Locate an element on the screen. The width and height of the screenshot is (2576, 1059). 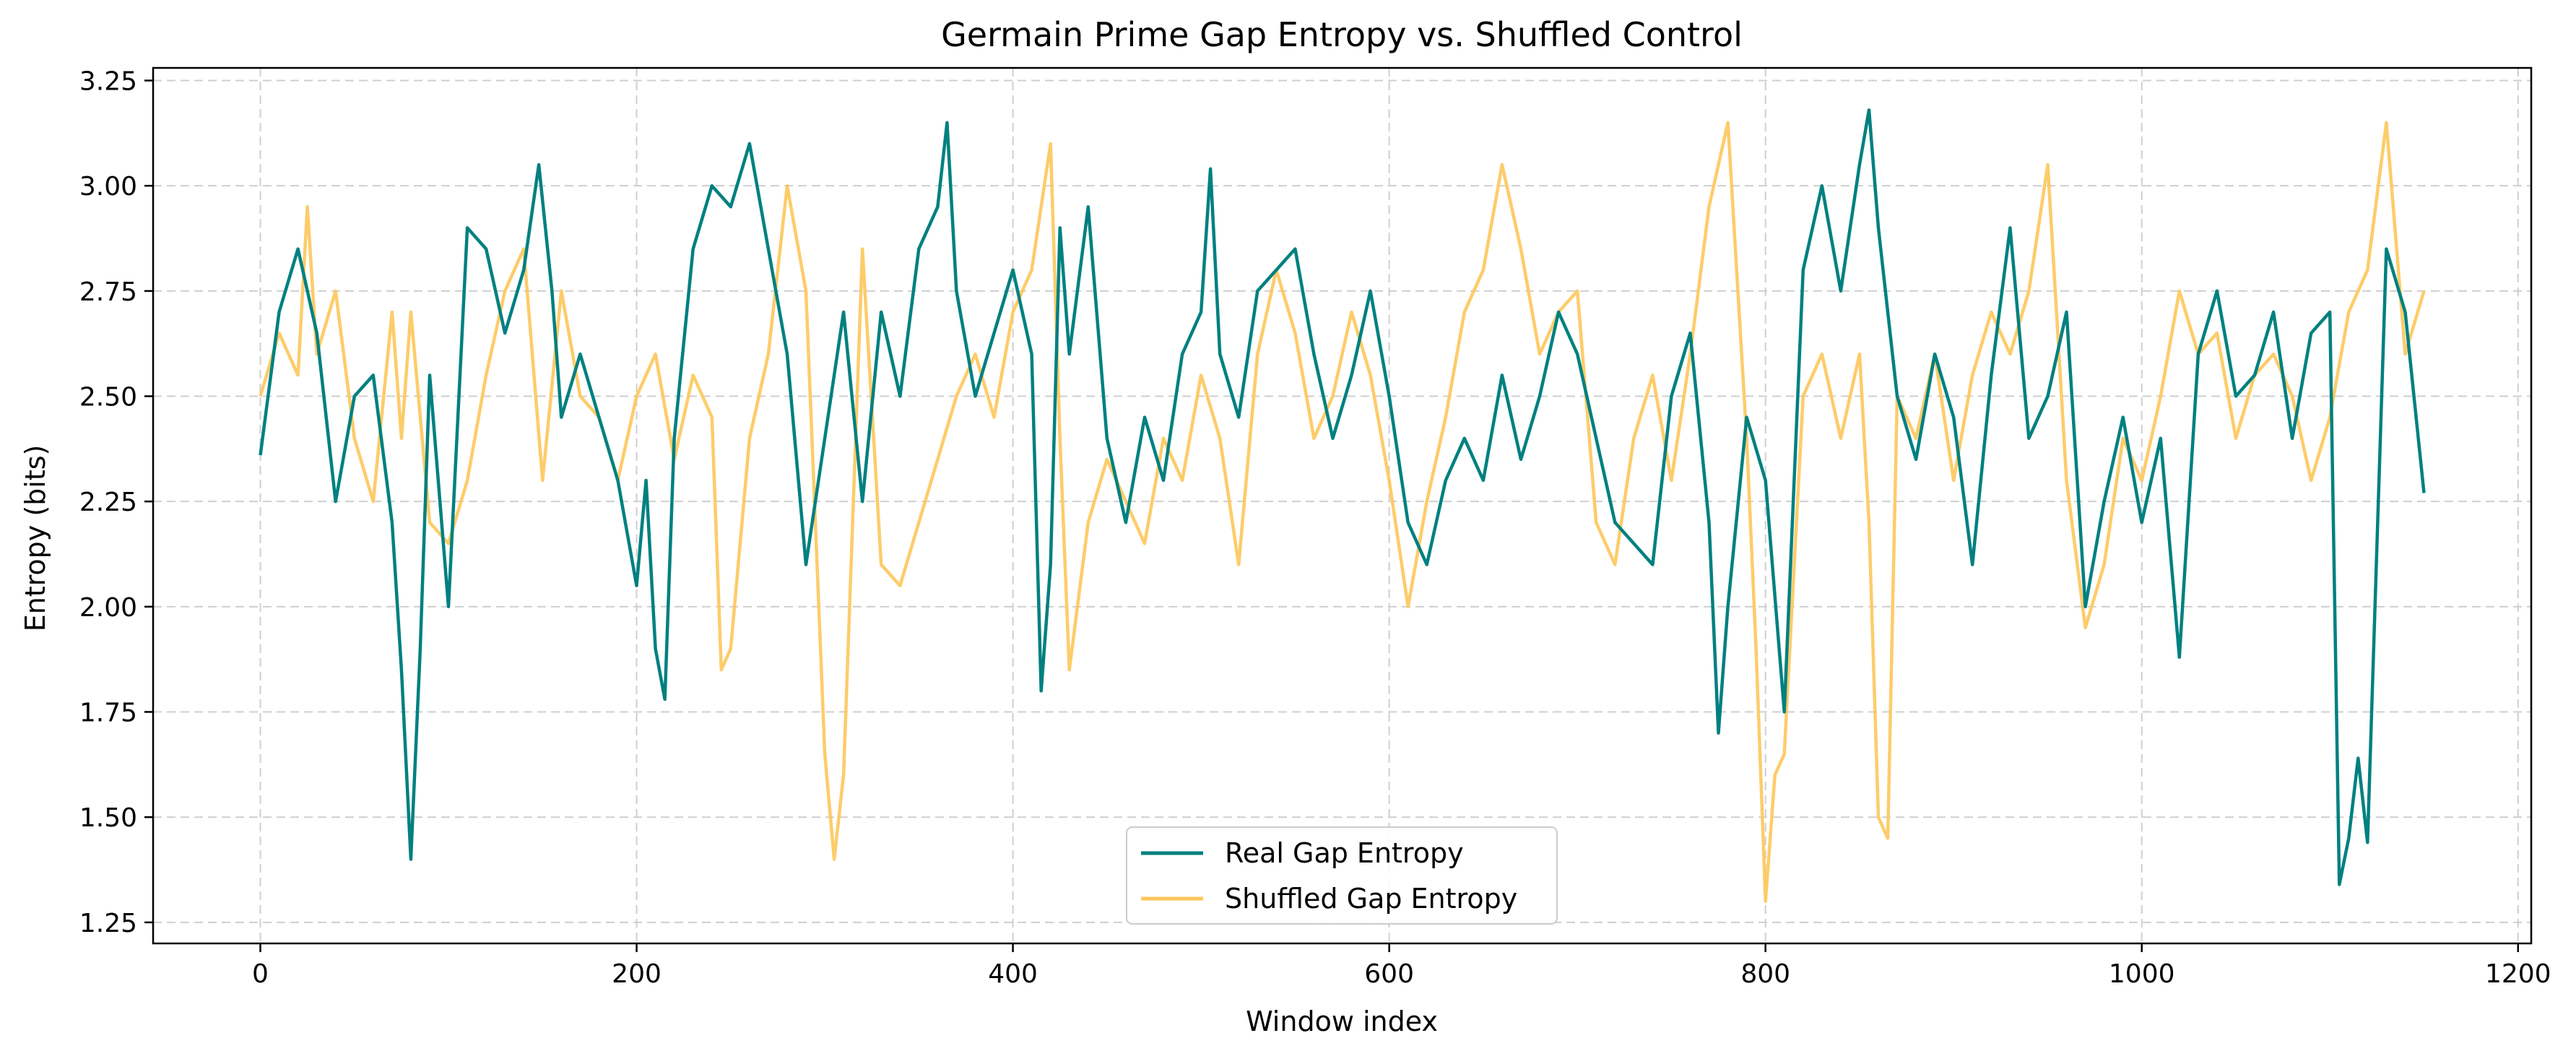
legend: Real Gap Entropy Shuffled Gap Entropy is located at coordinates (1342, 875).